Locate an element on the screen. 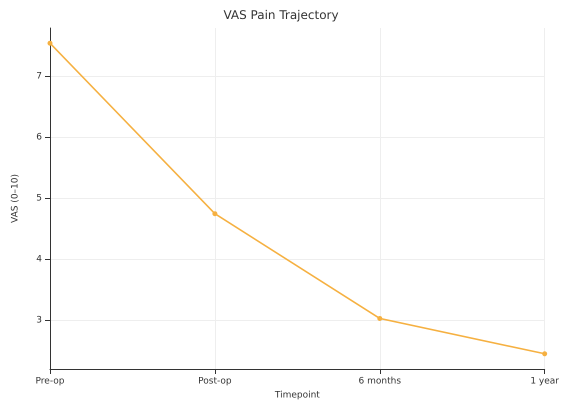 The image size is (562, 411). y-tick-label: 7 is located at coordinates (39, 77).